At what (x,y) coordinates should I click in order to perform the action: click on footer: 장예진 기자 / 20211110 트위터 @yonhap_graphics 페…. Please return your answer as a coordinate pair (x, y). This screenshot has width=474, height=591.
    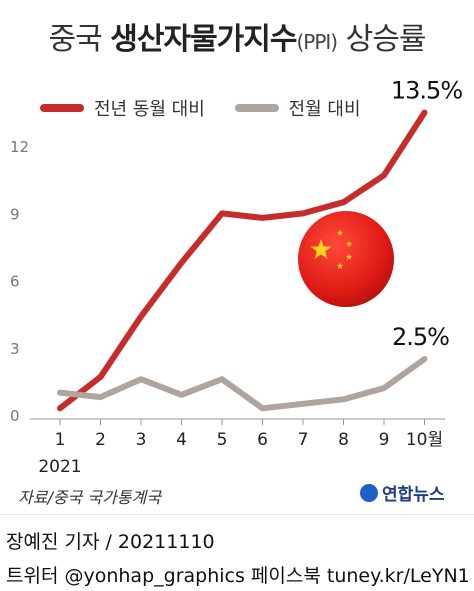
    Looking at the image, I should click on (237, 552).